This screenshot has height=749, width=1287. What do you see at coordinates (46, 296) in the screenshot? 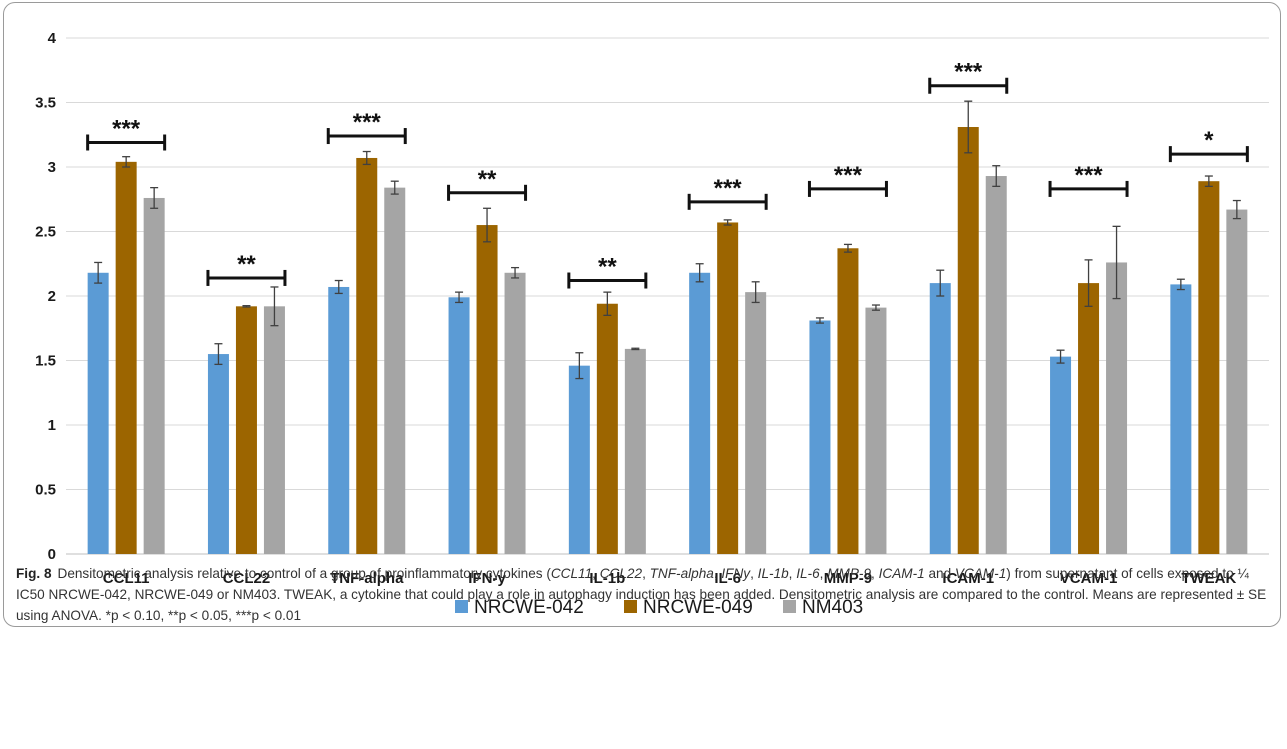
I see `y-axis-ticks: 0 0.5 1 1.5 2 2.5 3 3.5 4` at bounding box center [46, 296].